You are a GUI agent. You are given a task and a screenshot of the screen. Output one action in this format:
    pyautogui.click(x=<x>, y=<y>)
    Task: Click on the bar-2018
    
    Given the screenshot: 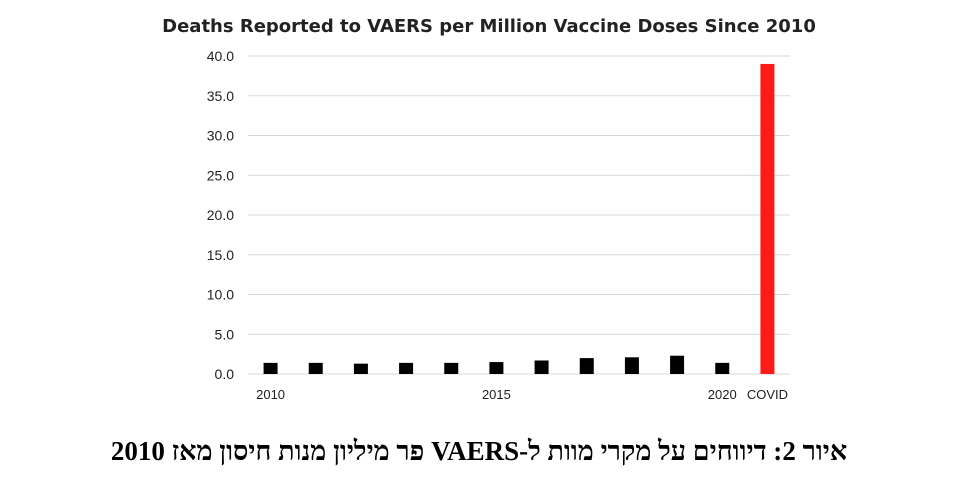 What is the action you would take?
    pyautogui.click(x=631, y=365)
    